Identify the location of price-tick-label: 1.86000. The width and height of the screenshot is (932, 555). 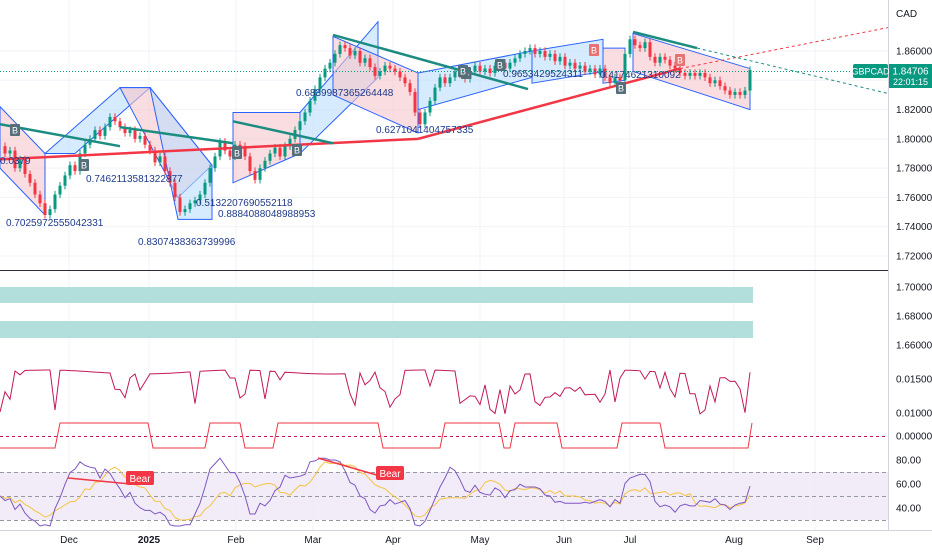
(914, 52).